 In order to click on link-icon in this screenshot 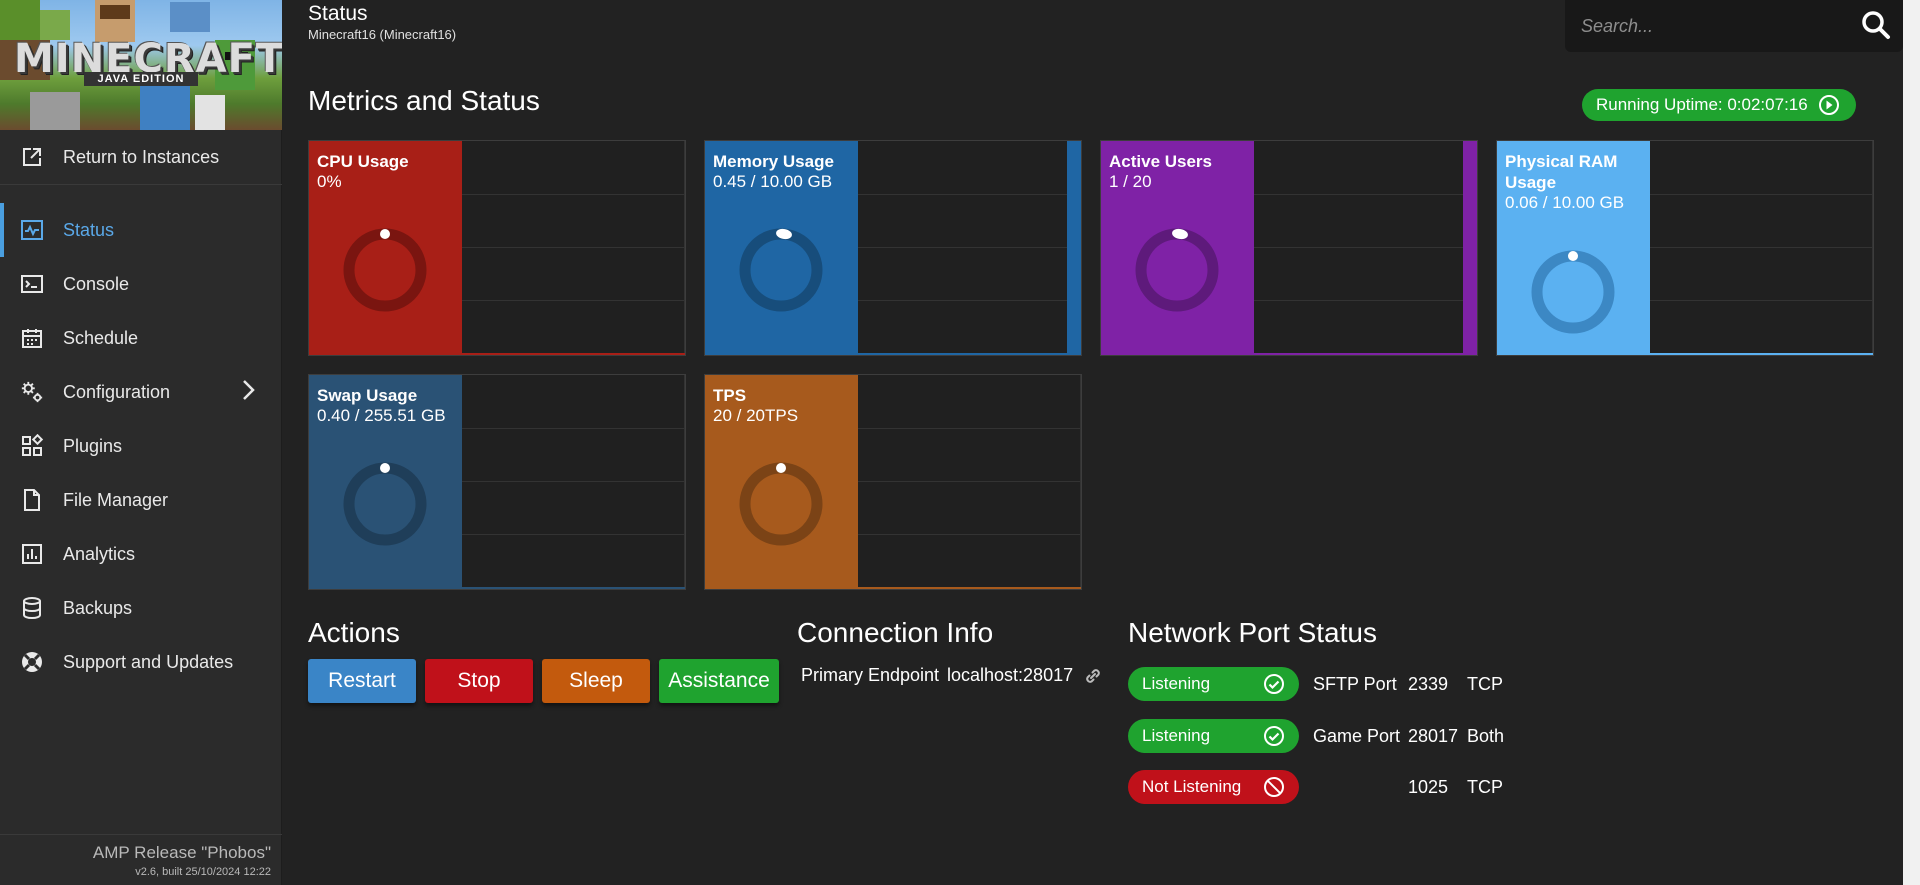, I will do `click(1093, 678)`.